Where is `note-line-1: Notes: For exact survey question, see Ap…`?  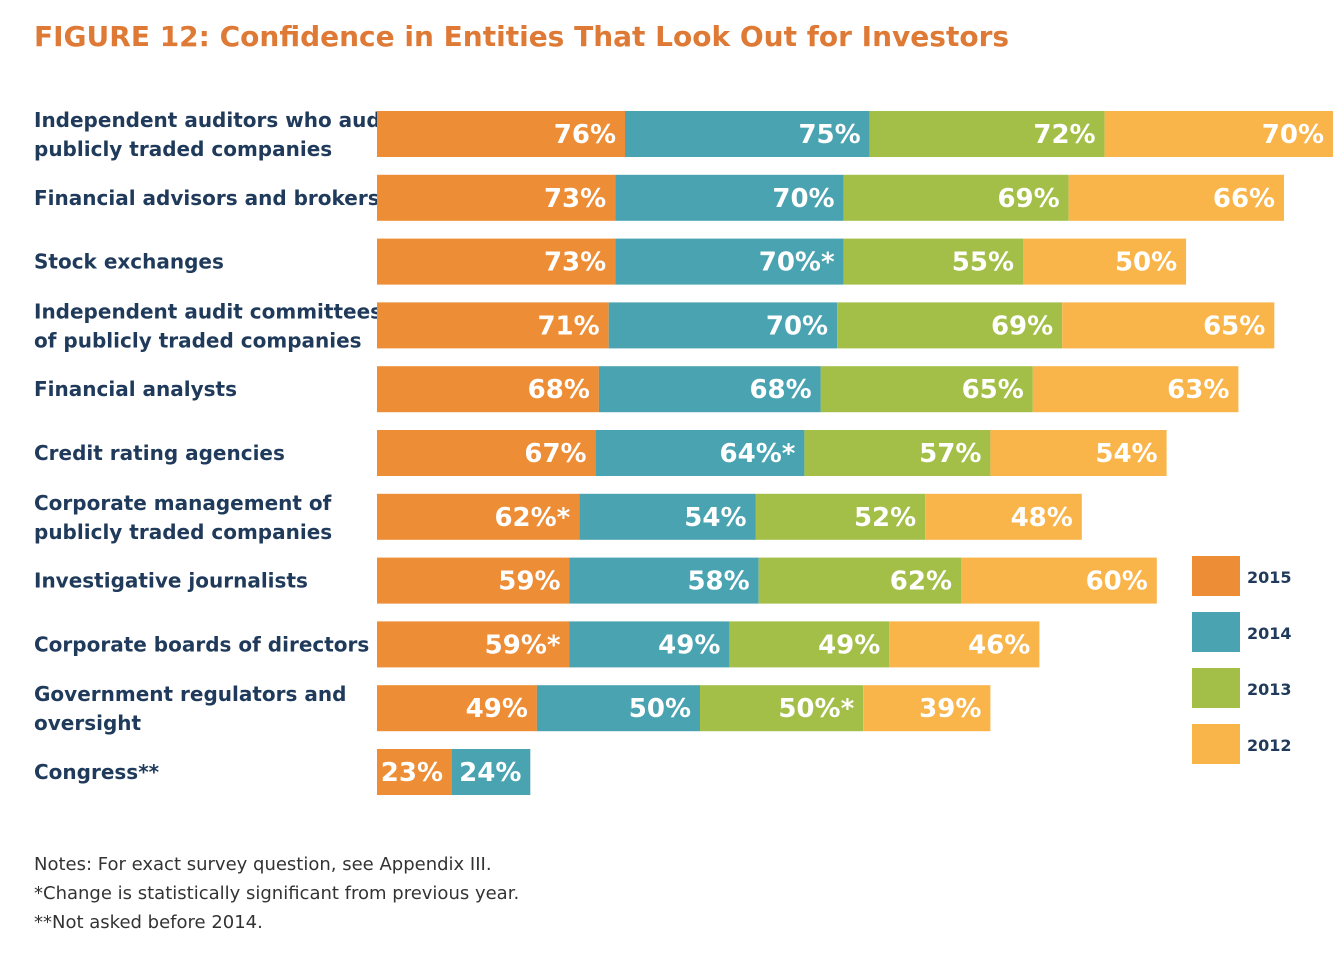
note-line-1: Notes: For exact survey question, see Ap… is located at coordinates (263, 864).